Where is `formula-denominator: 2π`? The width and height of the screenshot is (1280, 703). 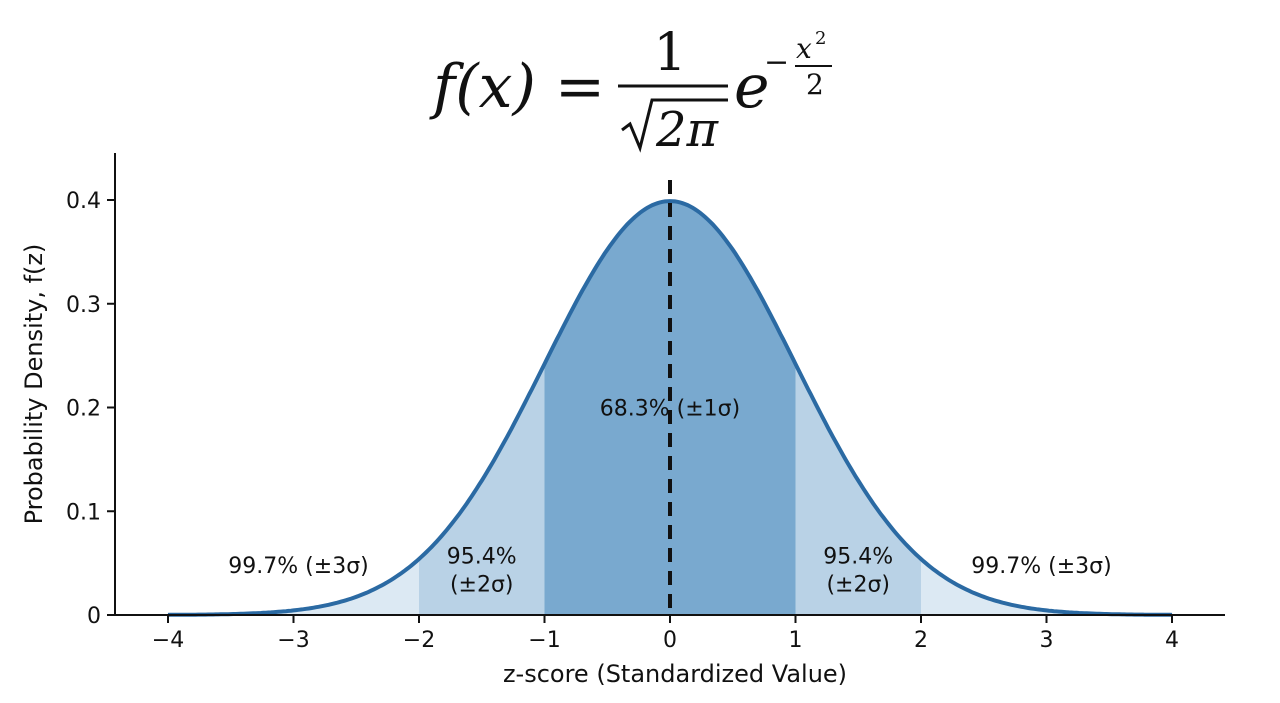 formula-denominator: 2π is located at coordinates (687, 130).